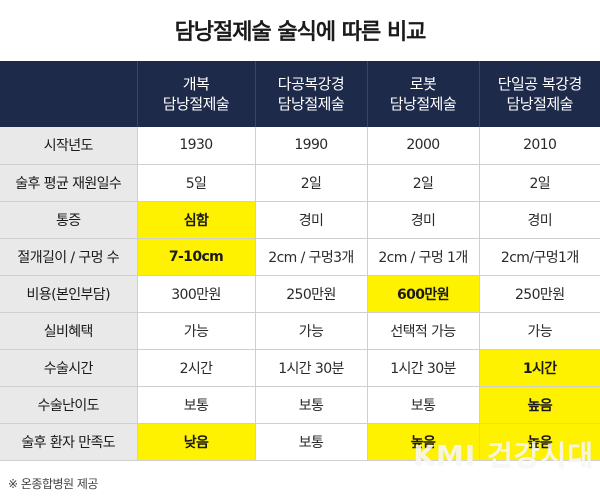  I want to click on table-row: 수술시간 2시간 1시간 30분 1시간 30분 1시간, so click(300, 368).